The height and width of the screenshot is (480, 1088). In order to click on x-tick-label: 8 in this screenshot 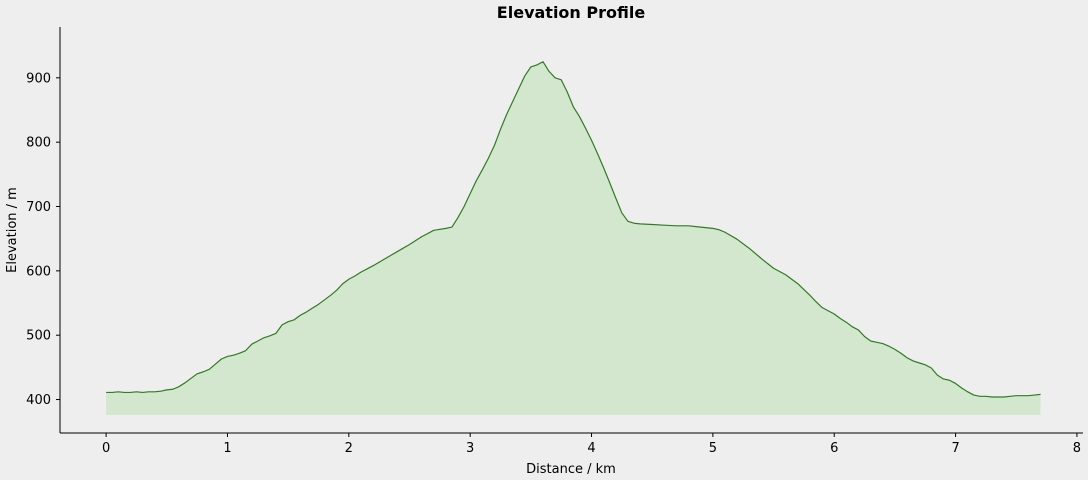, I will do `click(1077, 448)`.